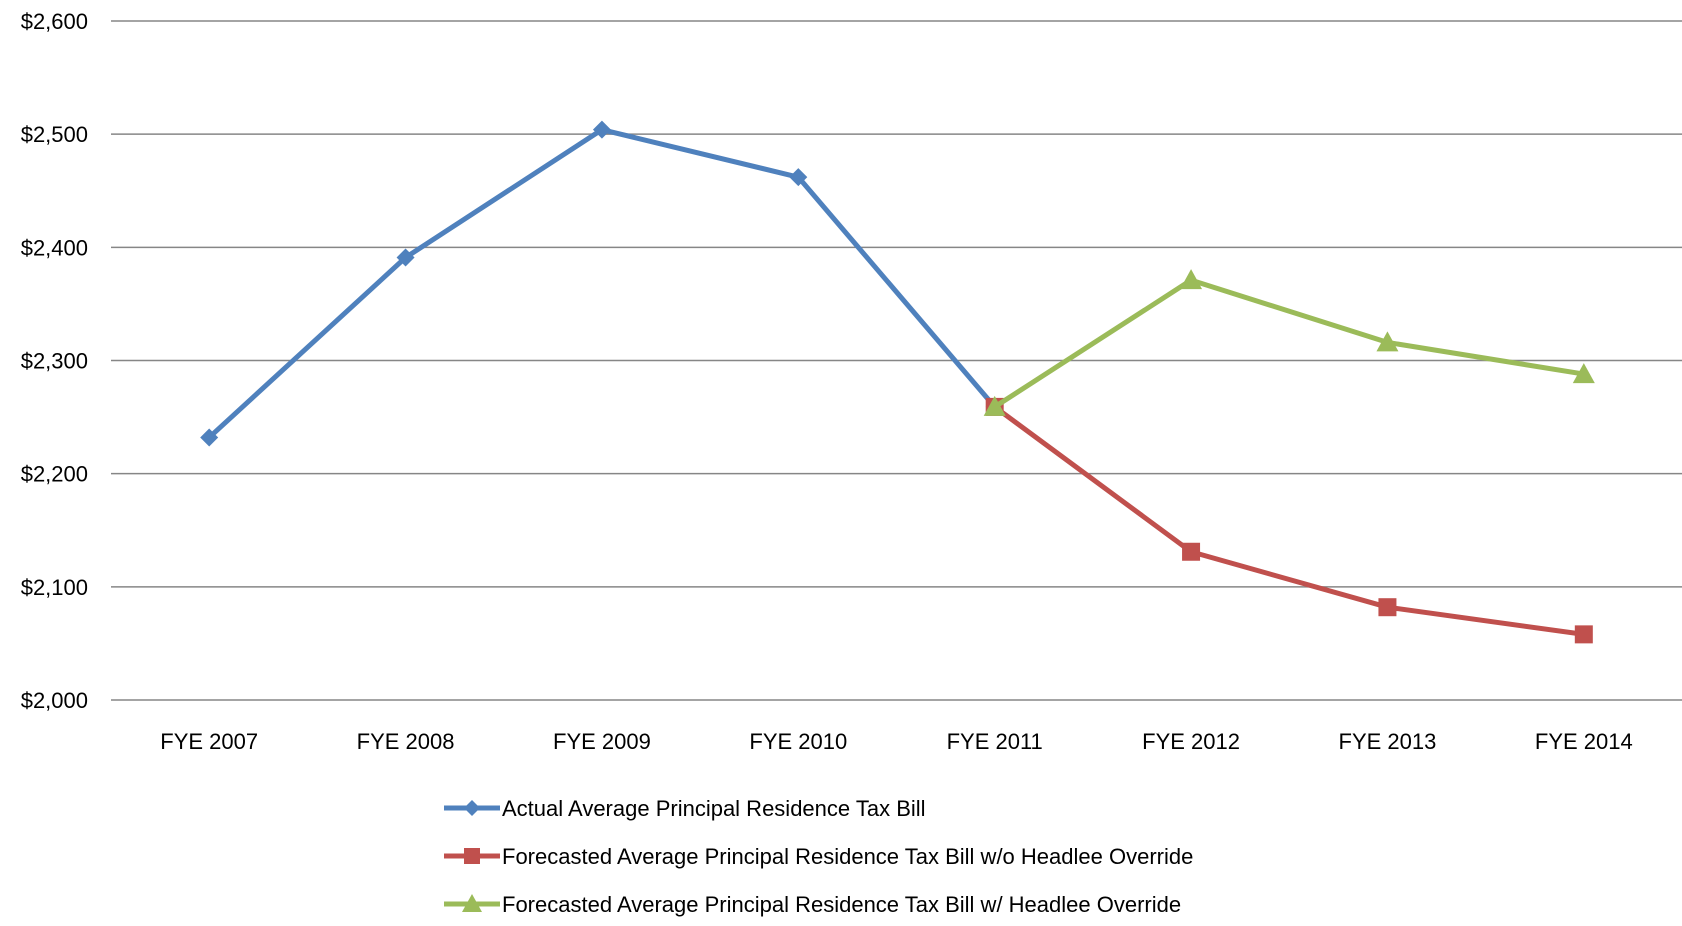 Image resolution: width=1682 pixels, height=926 pixels. I want to click on x-tick-label: FYE 2014, so click(1584, 741).